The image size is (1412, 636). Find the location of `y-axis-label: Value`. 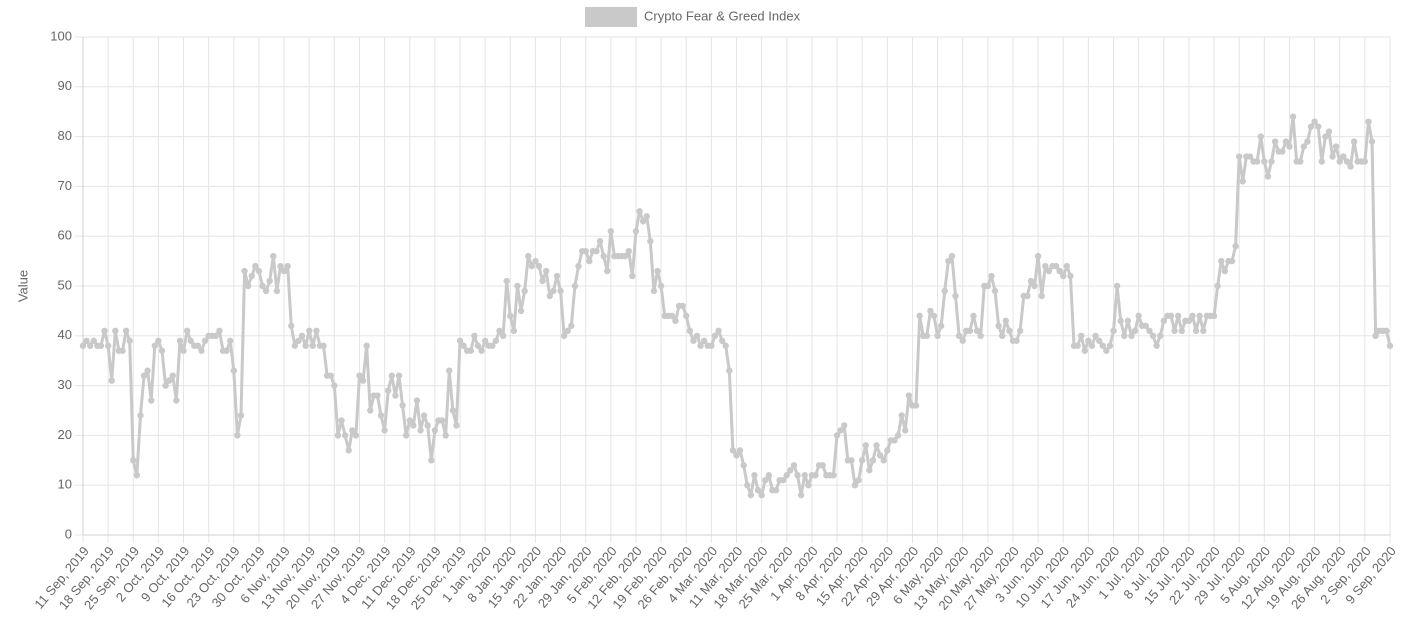

y-axis-label: Value is located at coordinates (22, 286).